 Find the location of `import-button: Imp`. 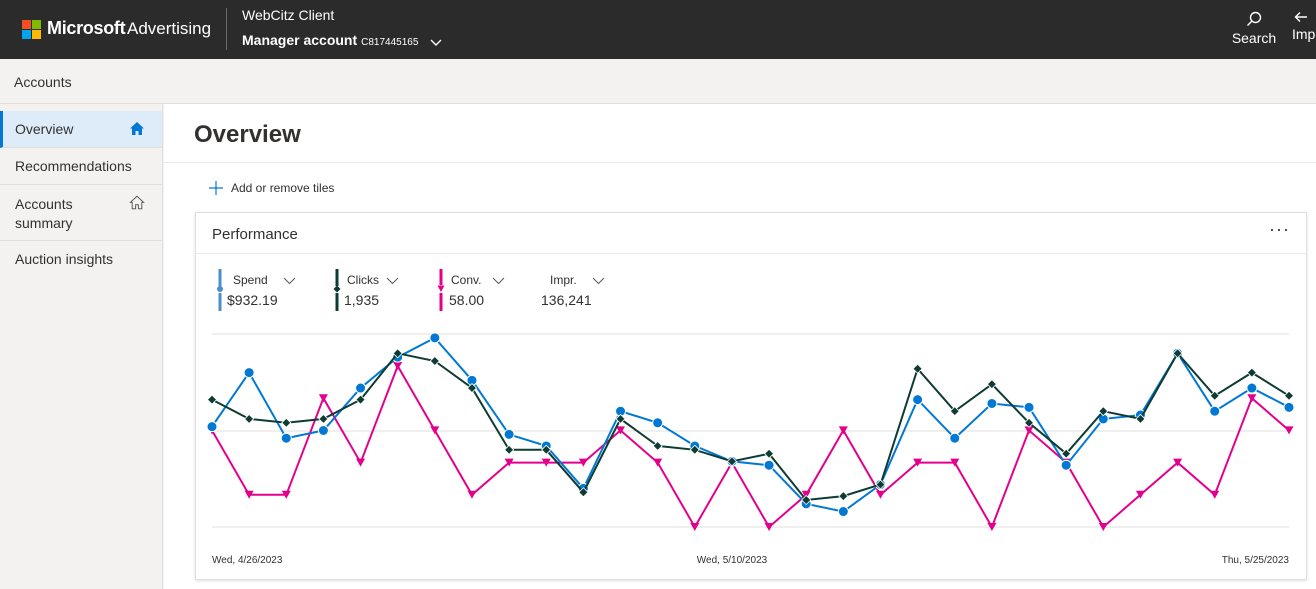

import-button: Imp is located at coordinates (1304, 25).